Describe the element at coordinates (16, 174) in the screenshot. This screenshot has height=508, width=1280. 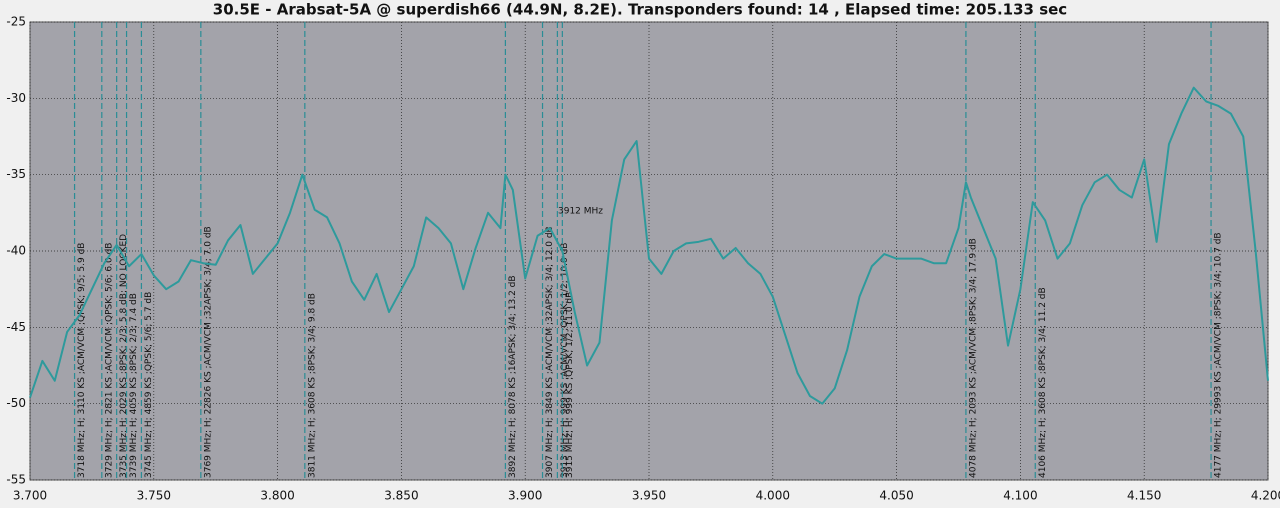
I see `y-tick-label: -35` at that location.